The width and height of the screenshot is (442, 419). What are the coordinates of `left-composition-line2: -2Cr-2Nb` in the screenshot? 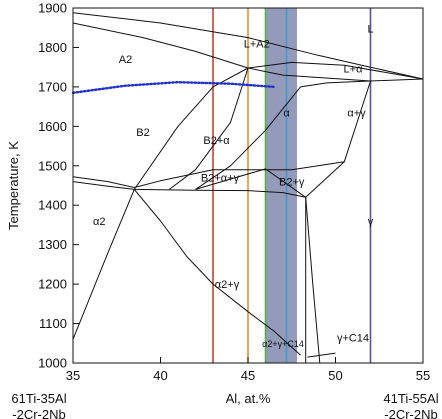 It's located at (38, 413).